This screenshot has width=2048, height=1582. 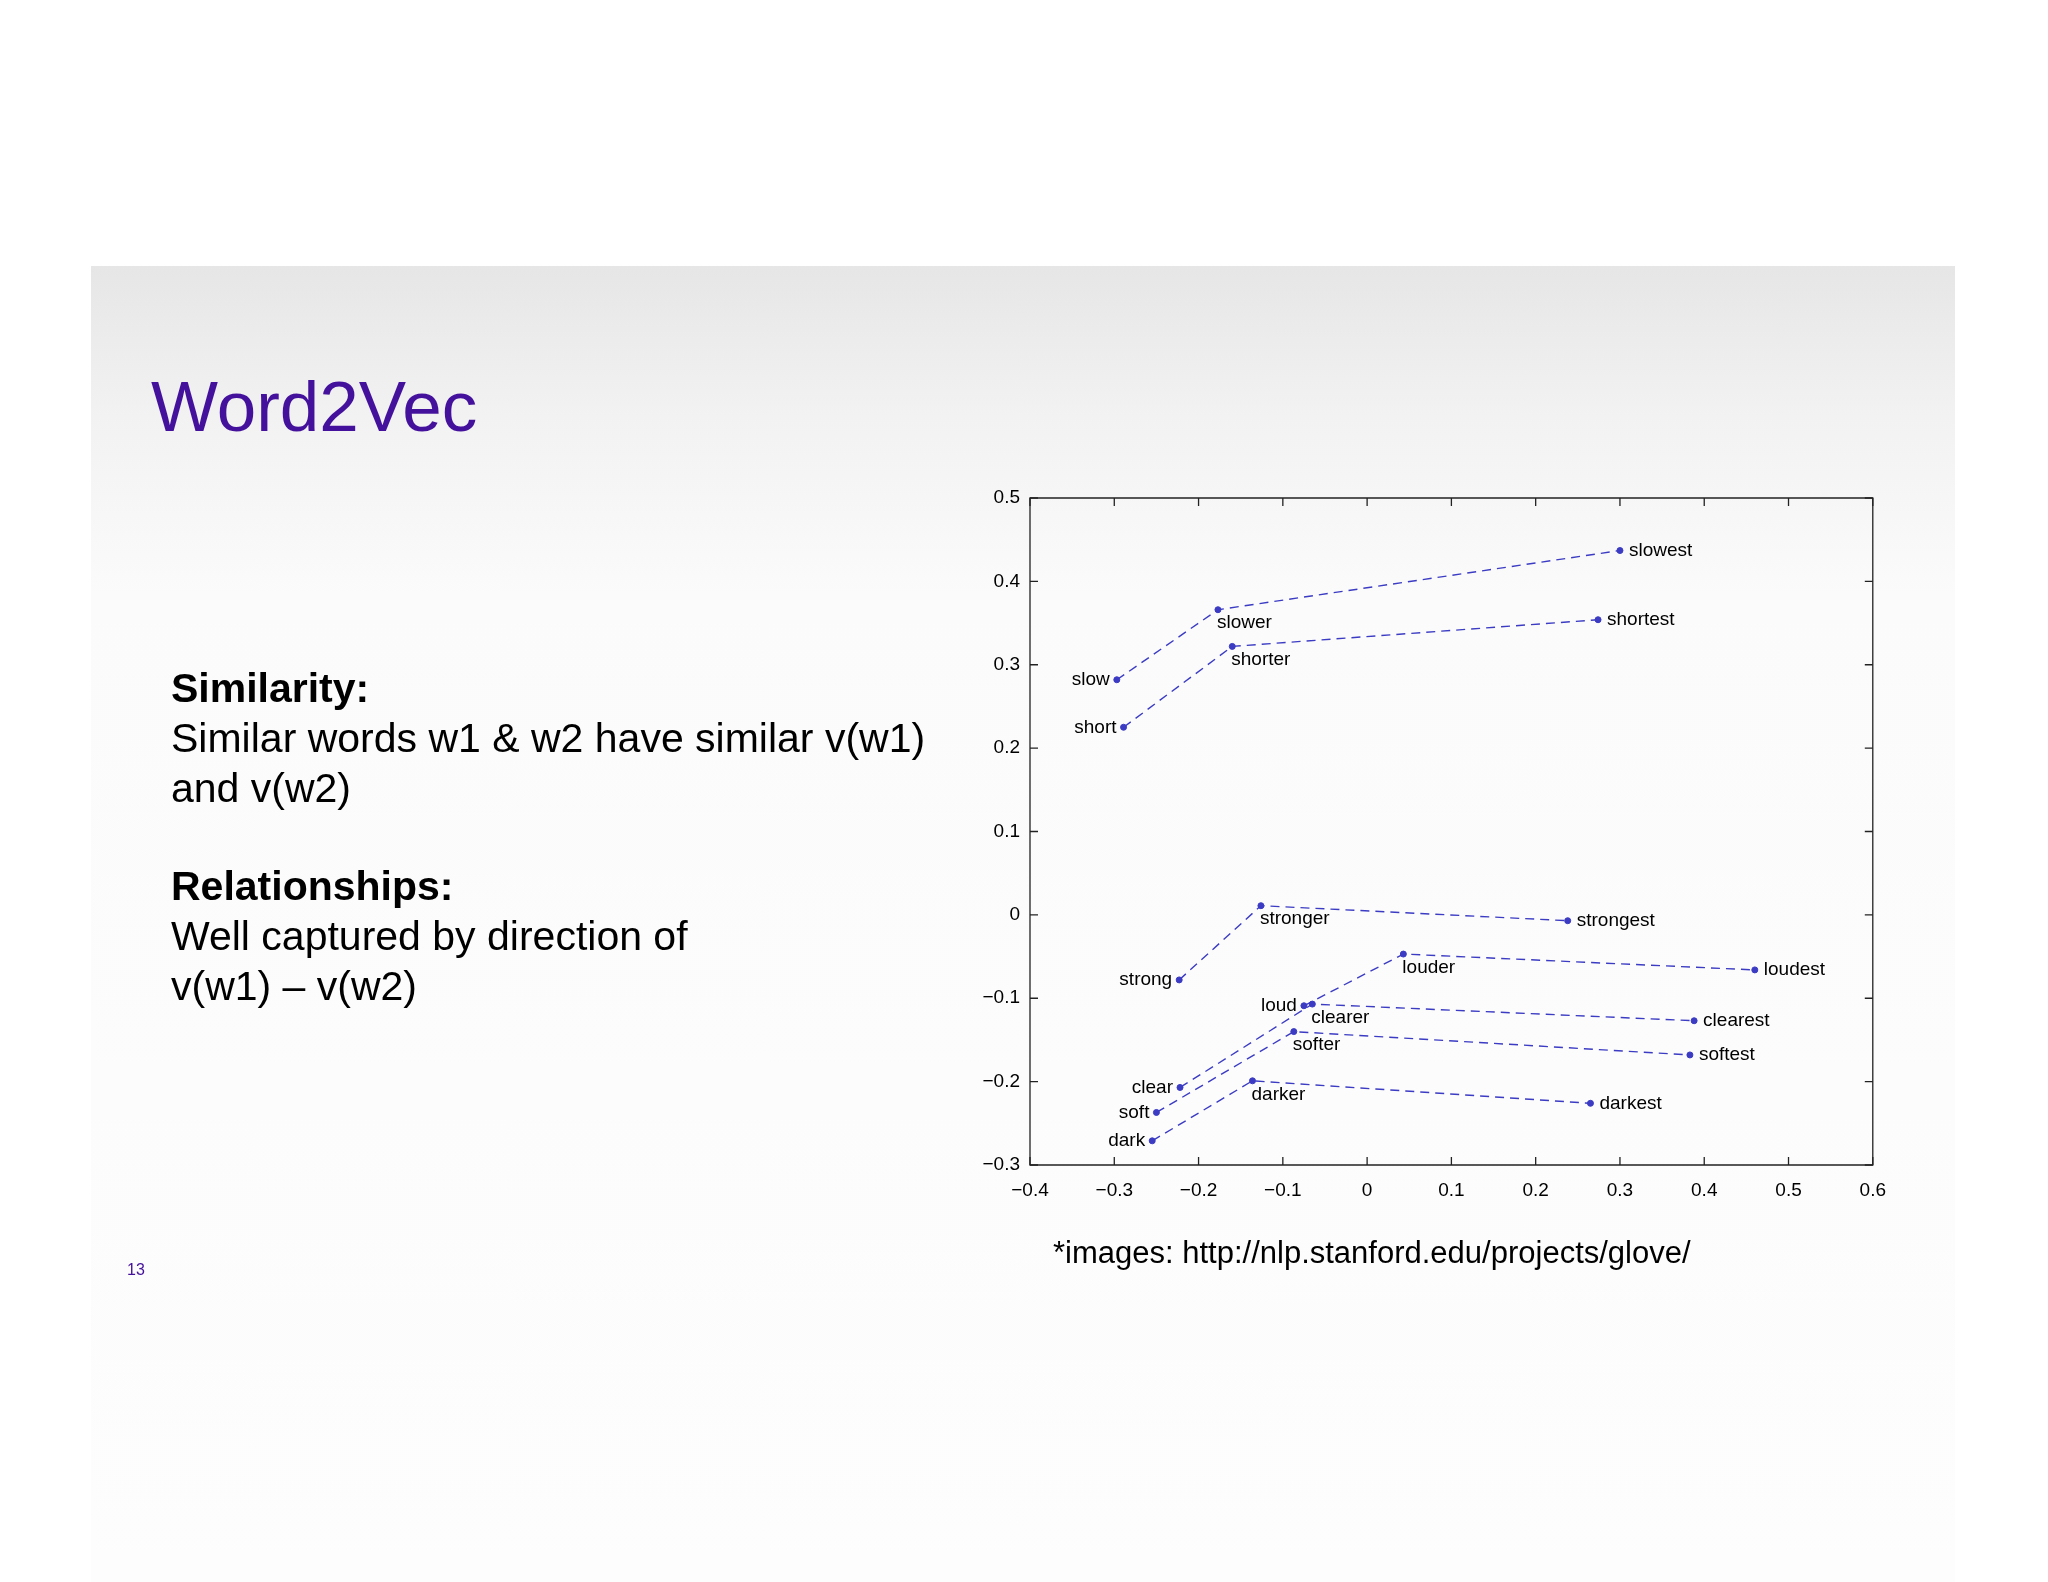 I want to click on annotation: darkest, so click(x=1631, y=1102).